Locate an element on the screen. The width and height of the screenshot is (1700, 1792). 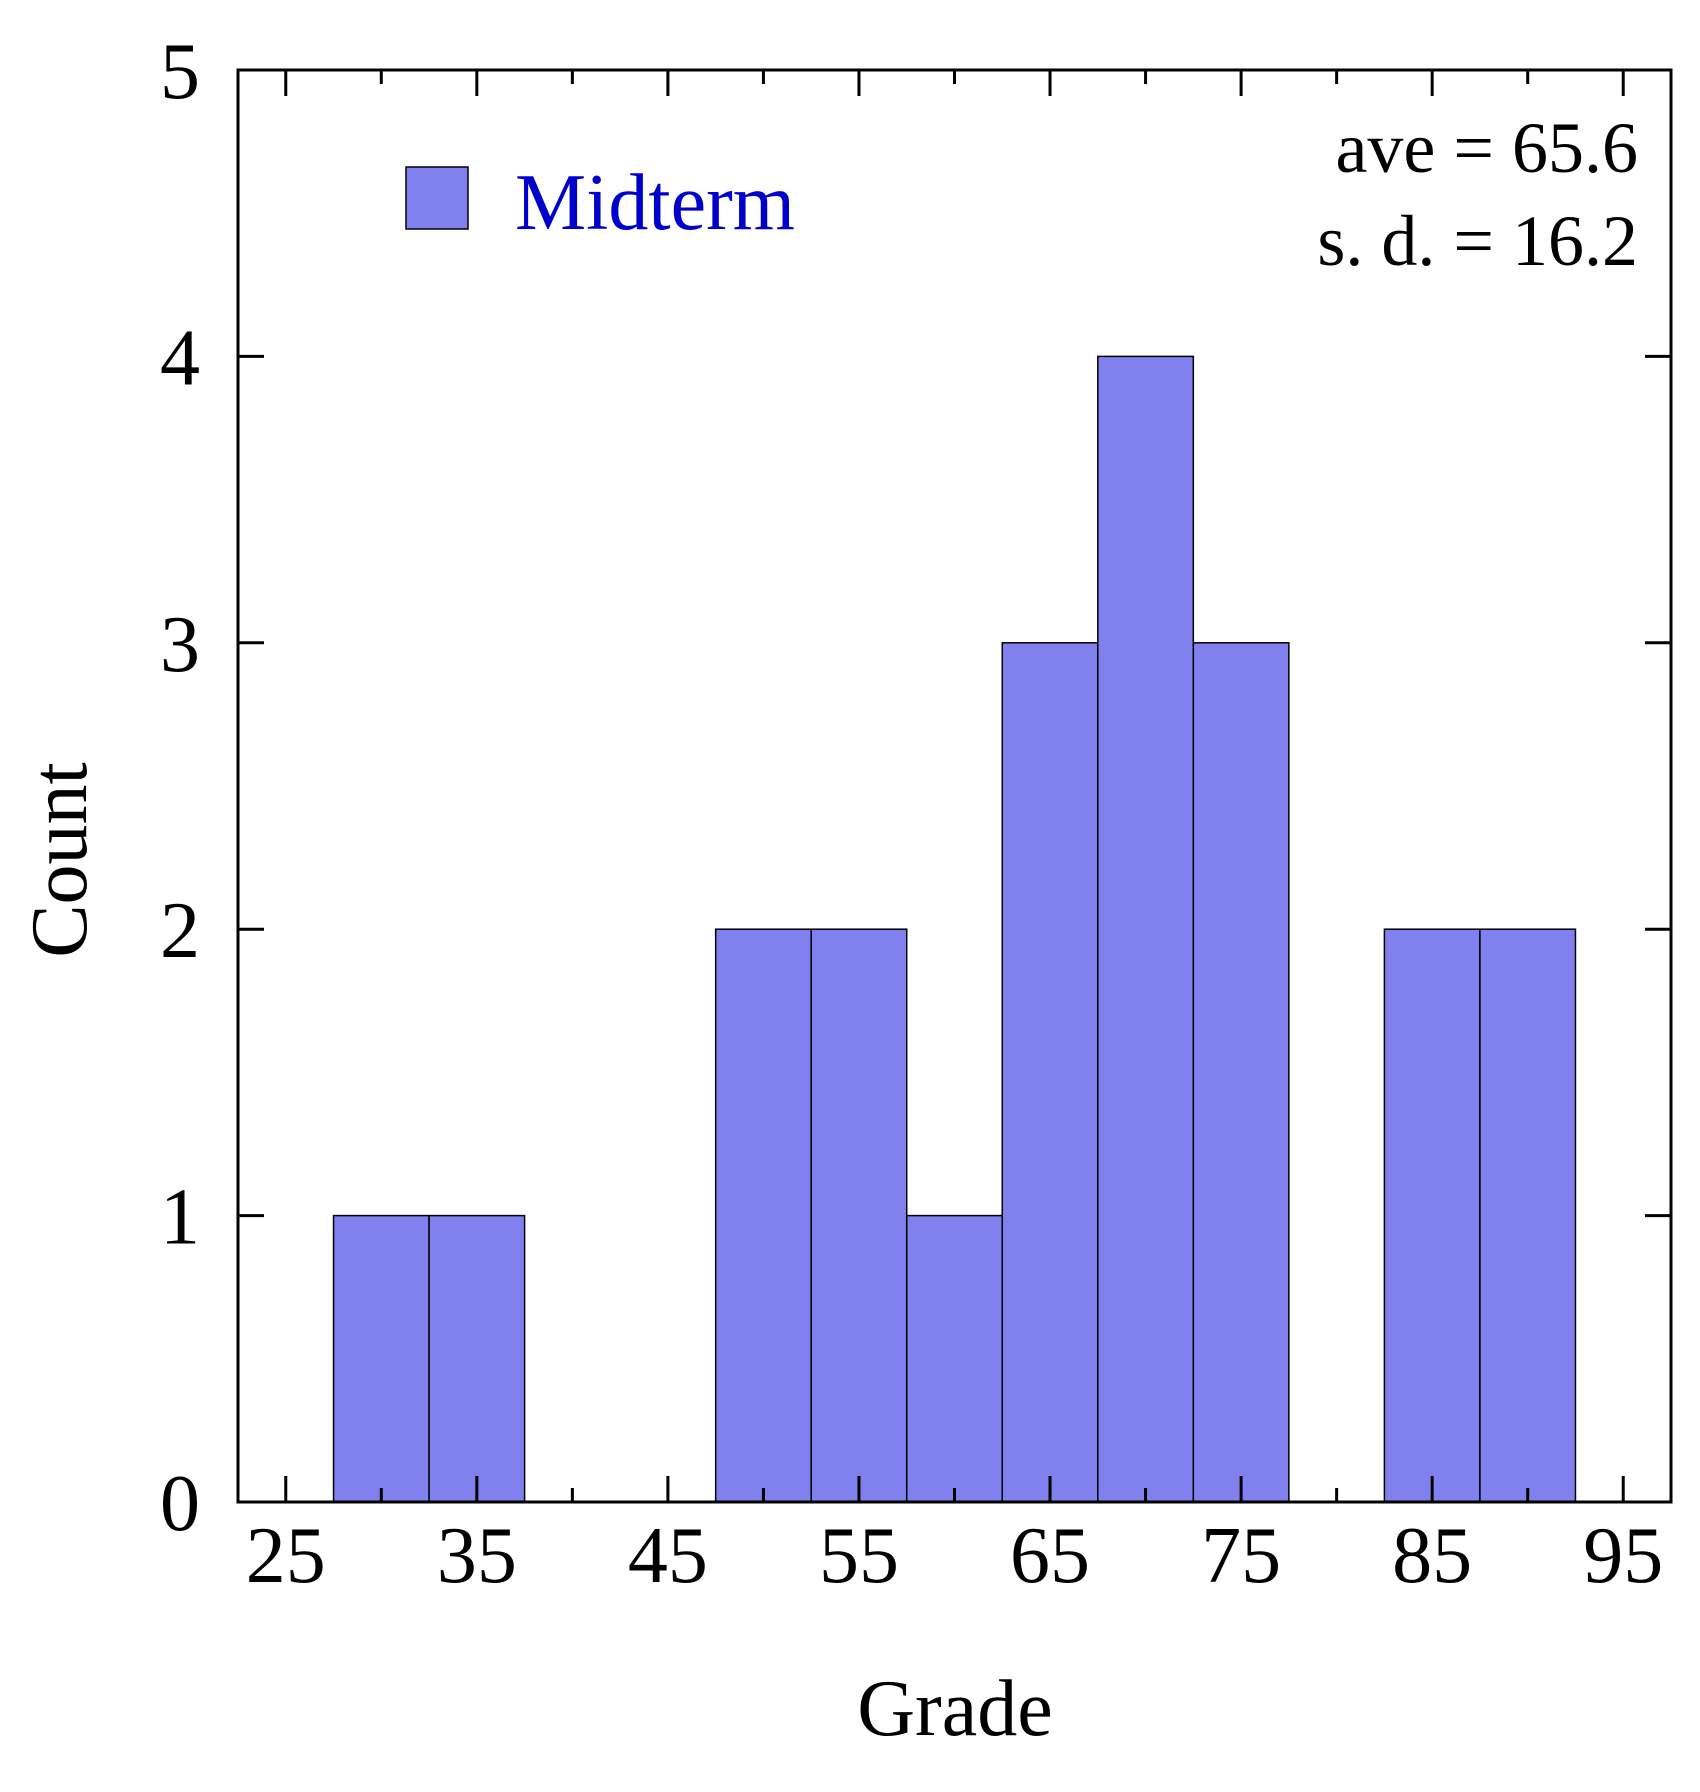
x-tick-label: 45 is located at coordinates (668, 1556).